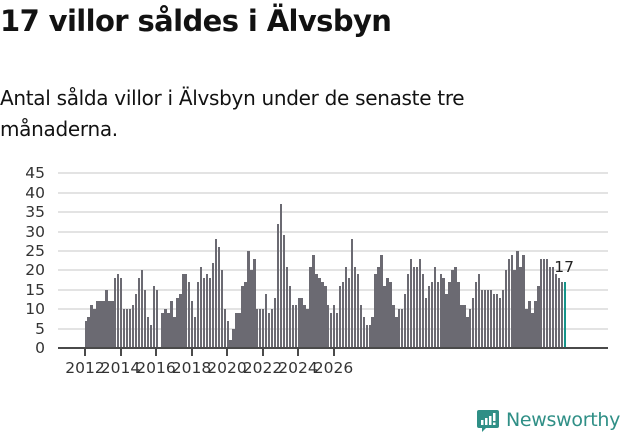 This screenshot has width=631, height=439. What do you see at coordinates (564, 267) in the screenshot?
I see `last-value-annotation: 17` at bounding box center [564, 267].